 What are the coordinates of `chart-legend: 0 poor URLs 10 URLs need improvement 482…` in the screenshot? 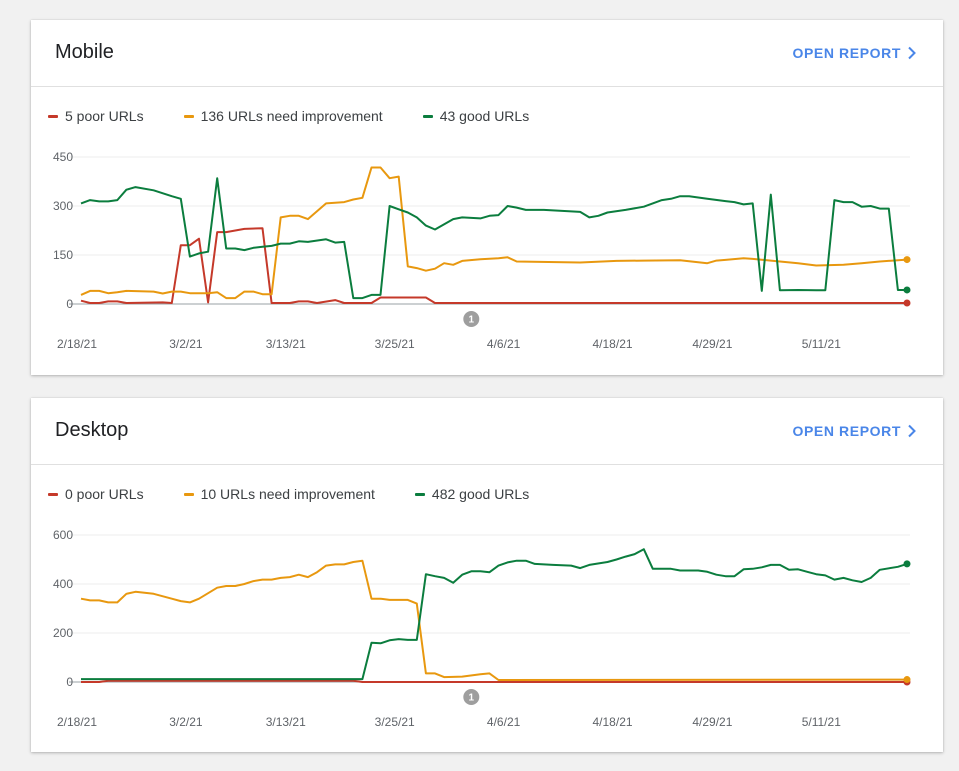 It's located at (308, 494).